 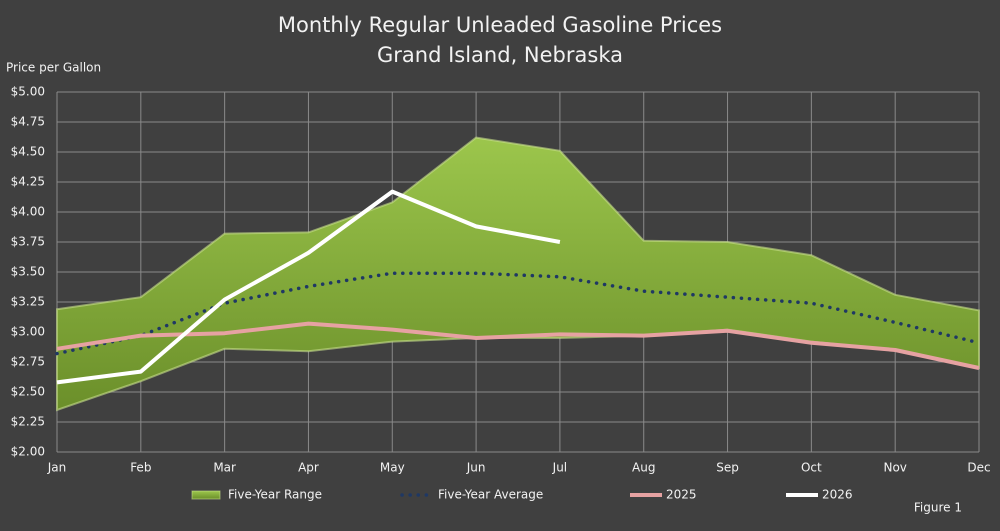 I want to click on chart-subtitle: Grand Island, Nebraska, so click(x=500, y=55).